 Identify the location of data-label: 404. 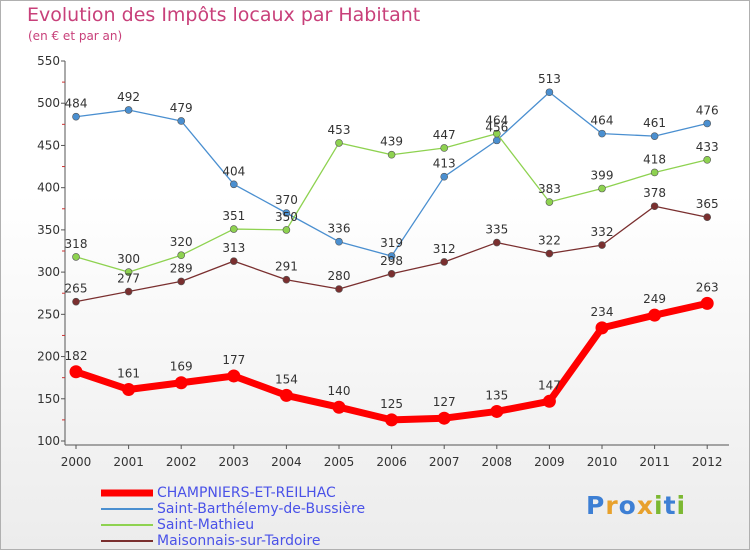
(233, 171).